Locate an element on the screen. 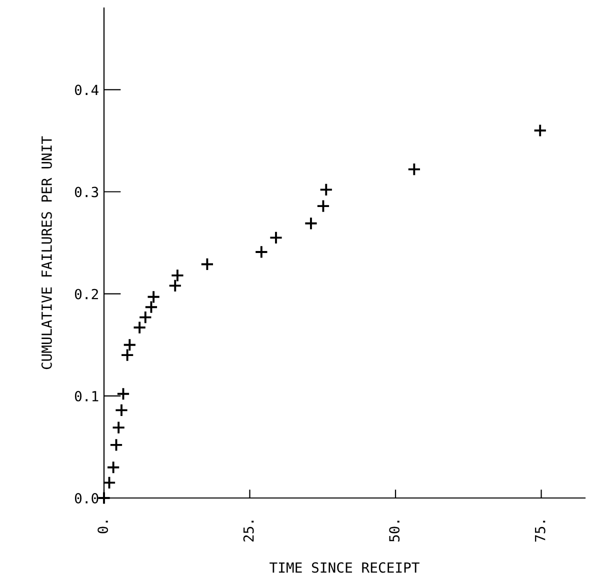 The width and height of the screenshot is (604, 585). y-tick-label: 0.3 is located at coordinates (86, 192).